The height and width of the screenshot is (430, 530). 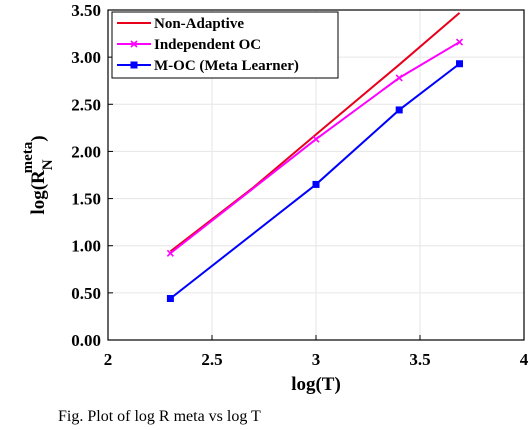 I want to click on y-tick-label: 2.00, so click(x=86, y=151).